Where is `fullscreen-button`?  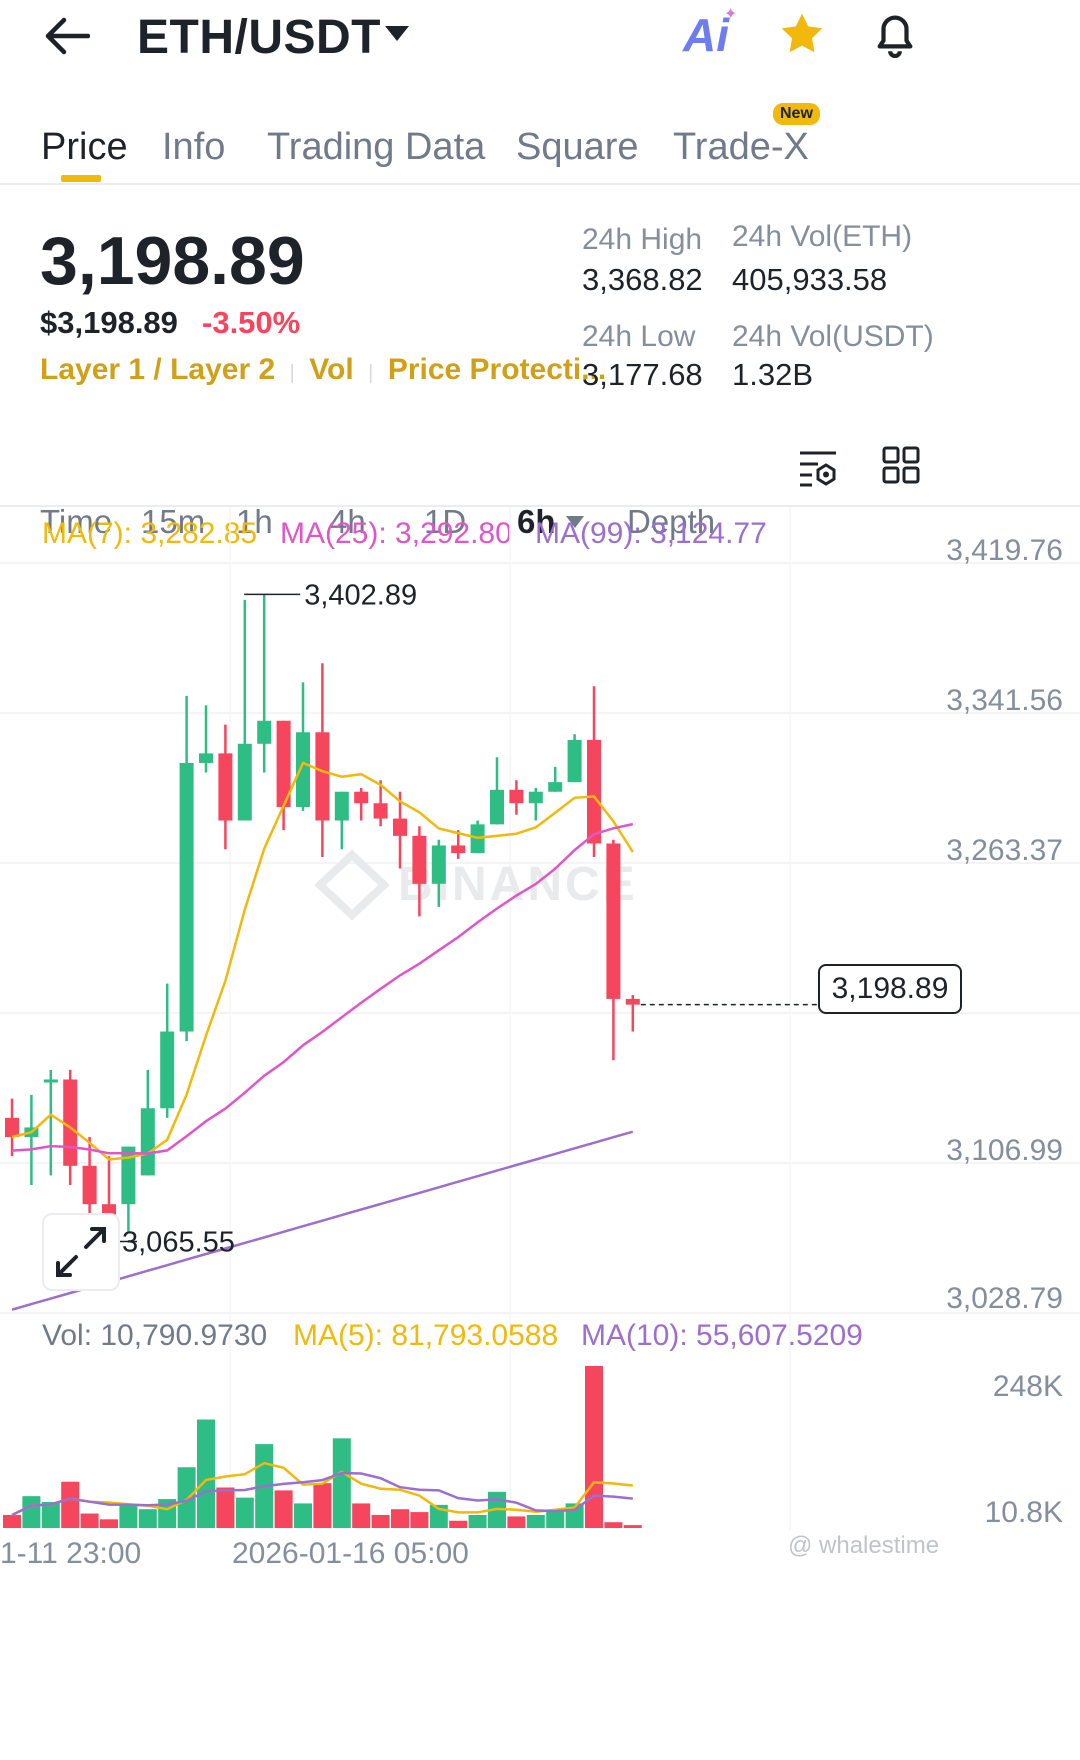
fullscreen-button is located at coordinates (81, 1252).